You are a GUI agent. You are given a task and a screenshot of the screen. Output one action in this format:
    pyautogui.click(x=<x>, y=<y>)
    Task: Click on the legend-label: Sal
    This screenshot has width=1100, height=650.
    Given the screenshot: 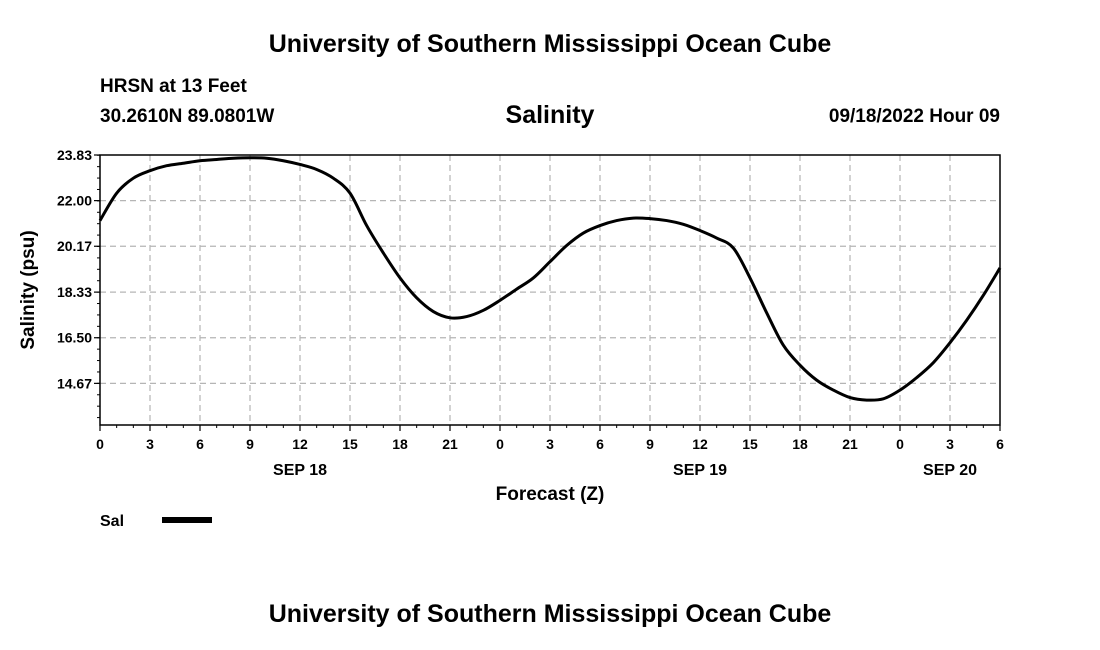 What is the action you would take?
    pyautogui.click(x=112, y=521)
    